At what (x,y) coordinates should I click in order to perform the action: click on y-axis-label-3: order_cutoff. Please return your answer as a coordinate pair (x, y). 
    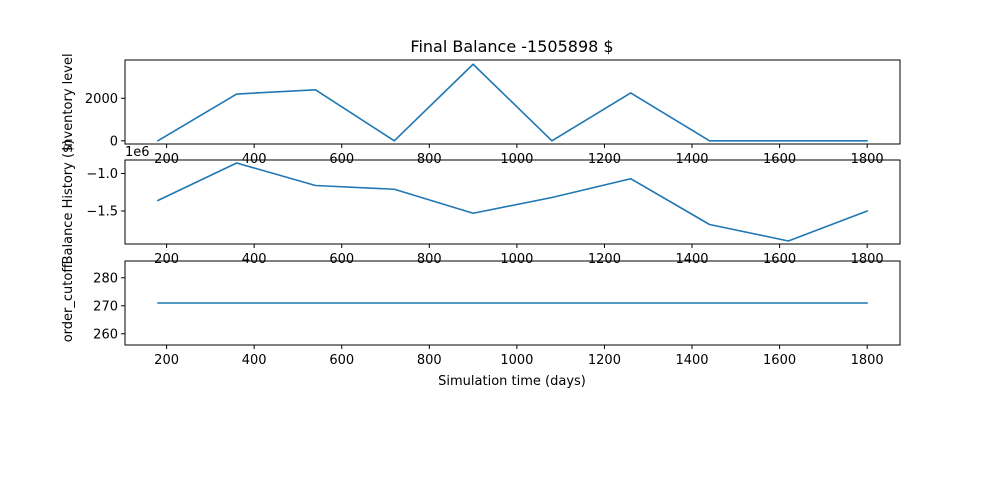
    Looking at the image, I should click on (68, 303).